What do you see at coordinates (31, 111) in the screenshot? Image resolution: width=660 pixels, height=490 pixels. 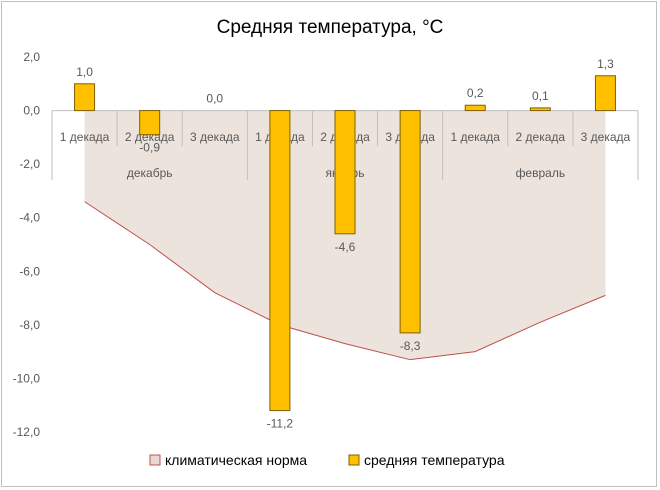 I see `y-tick-label: 0,0` at bounding box center [31, 111].